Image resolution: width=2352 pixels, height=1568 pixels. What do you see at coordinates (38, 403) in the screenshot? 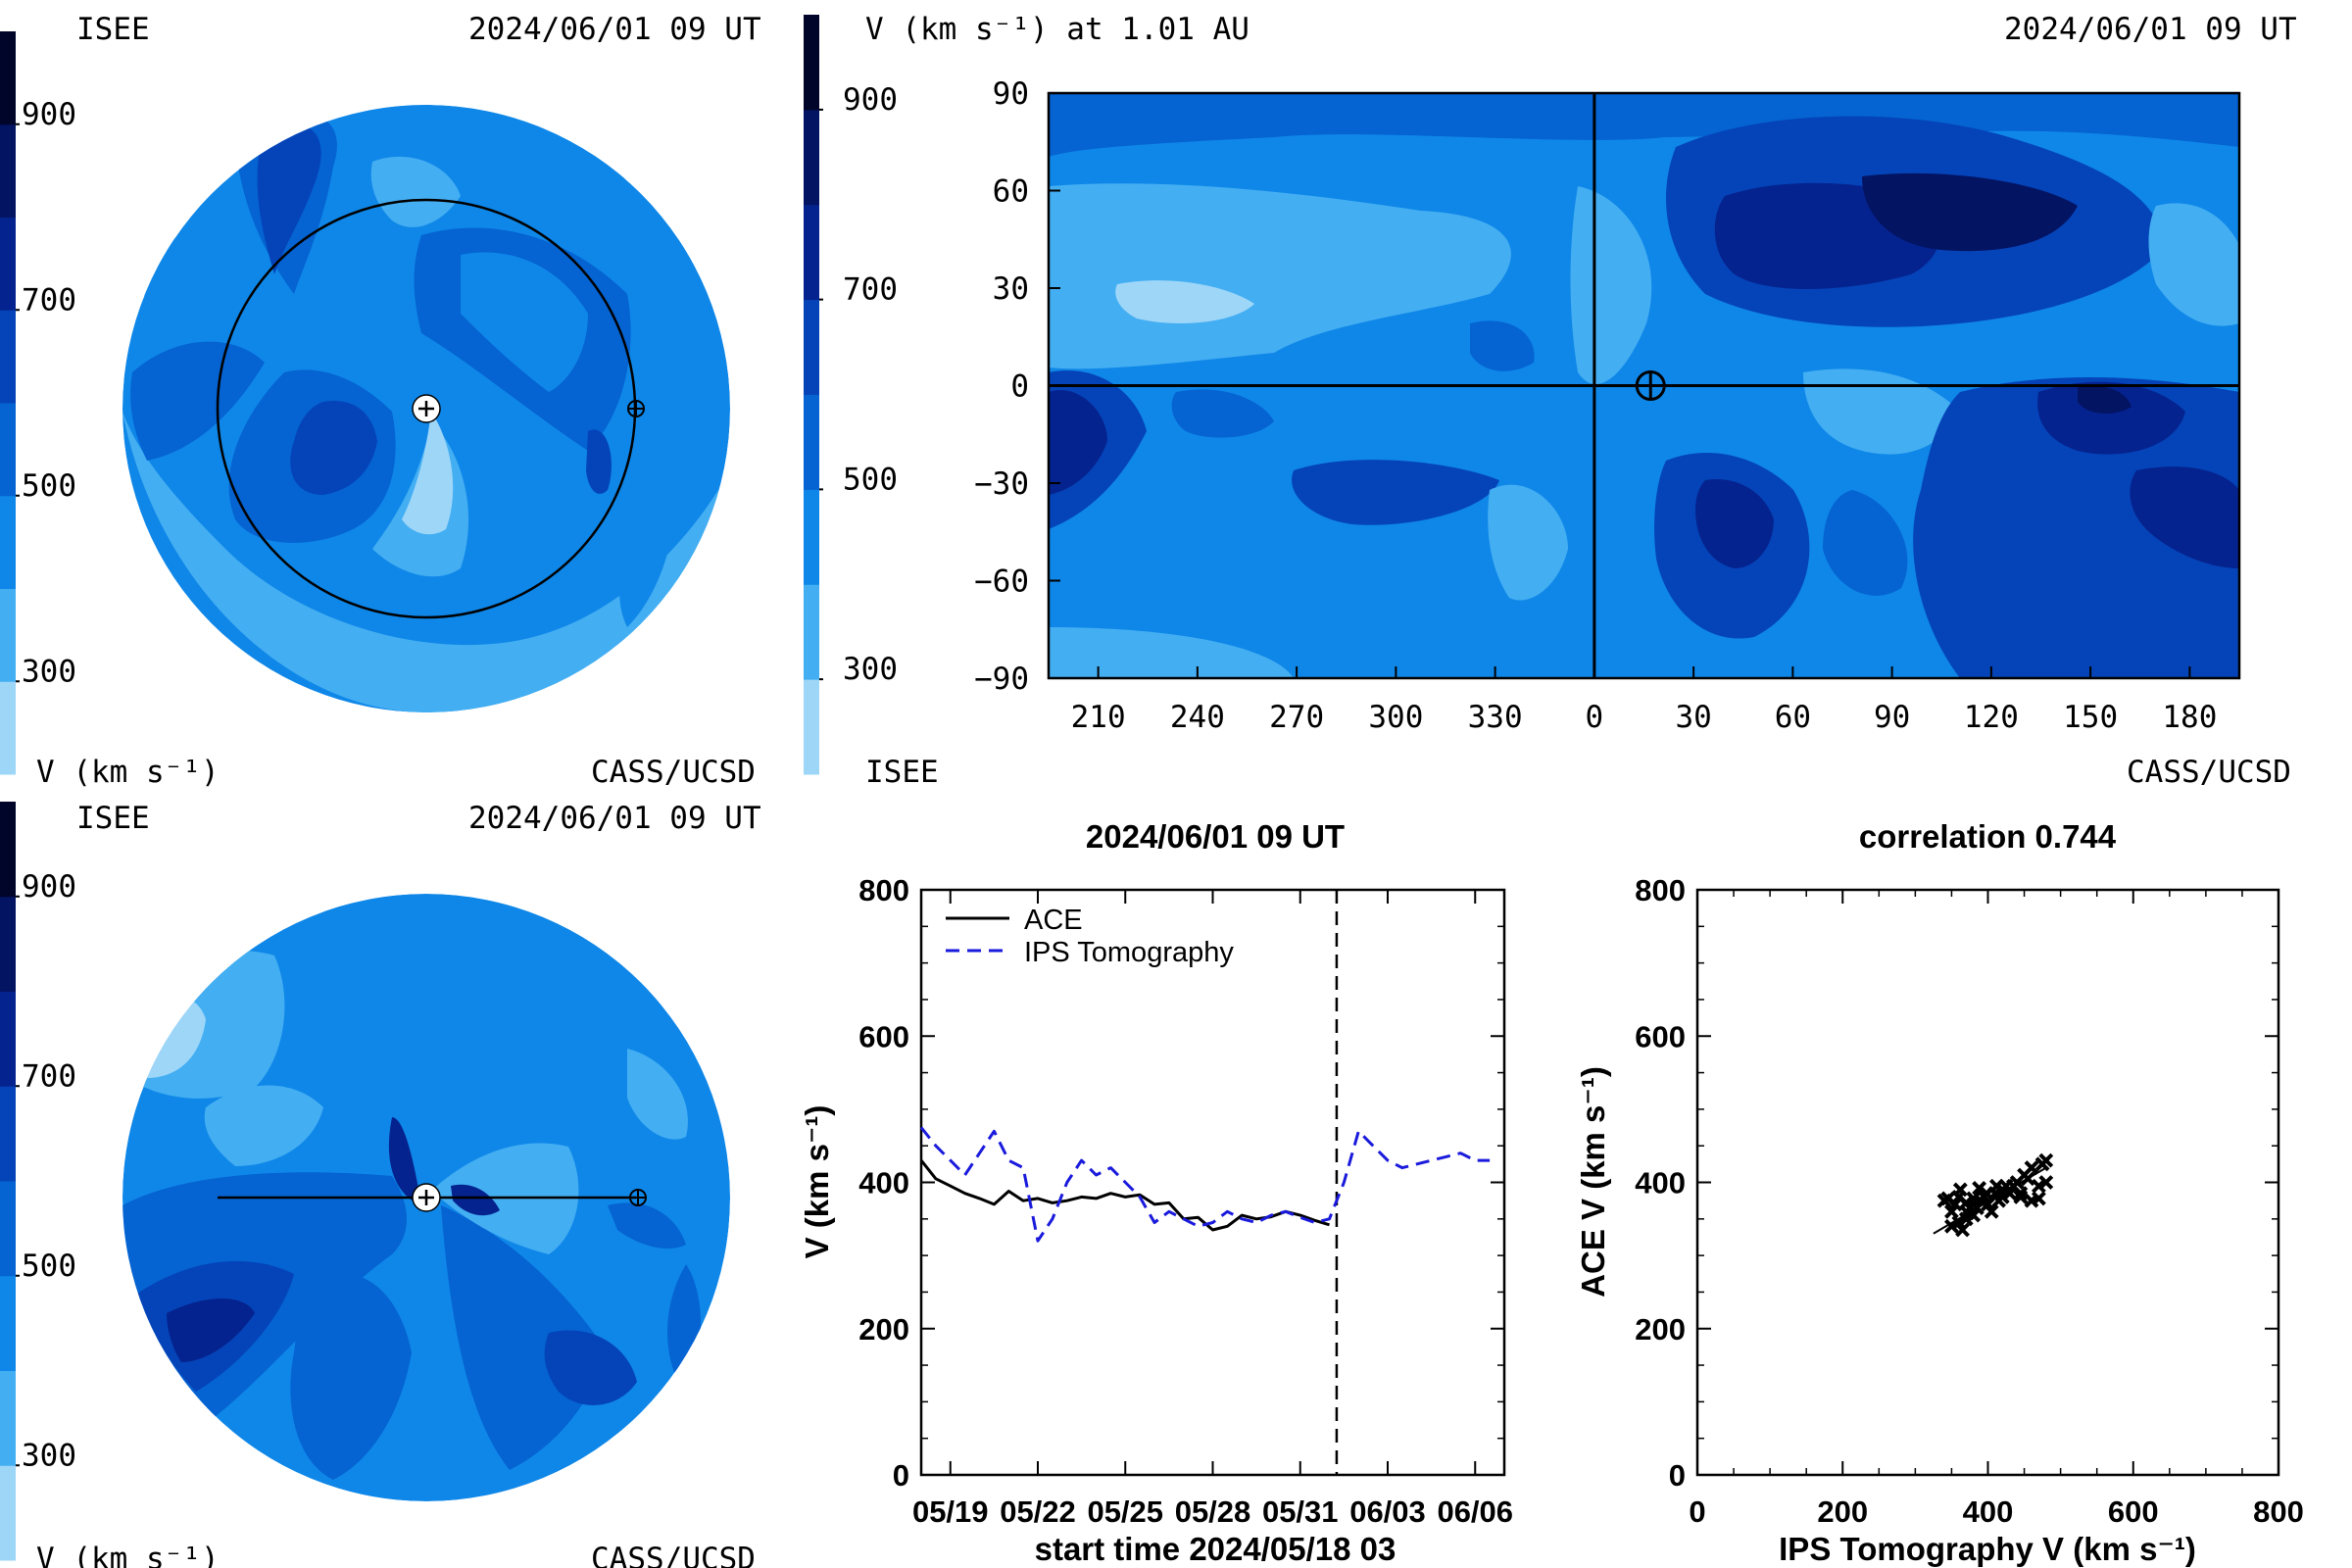
I see `colorbar-top-left: 900 700 500 300` at bounding box center [38, 403].